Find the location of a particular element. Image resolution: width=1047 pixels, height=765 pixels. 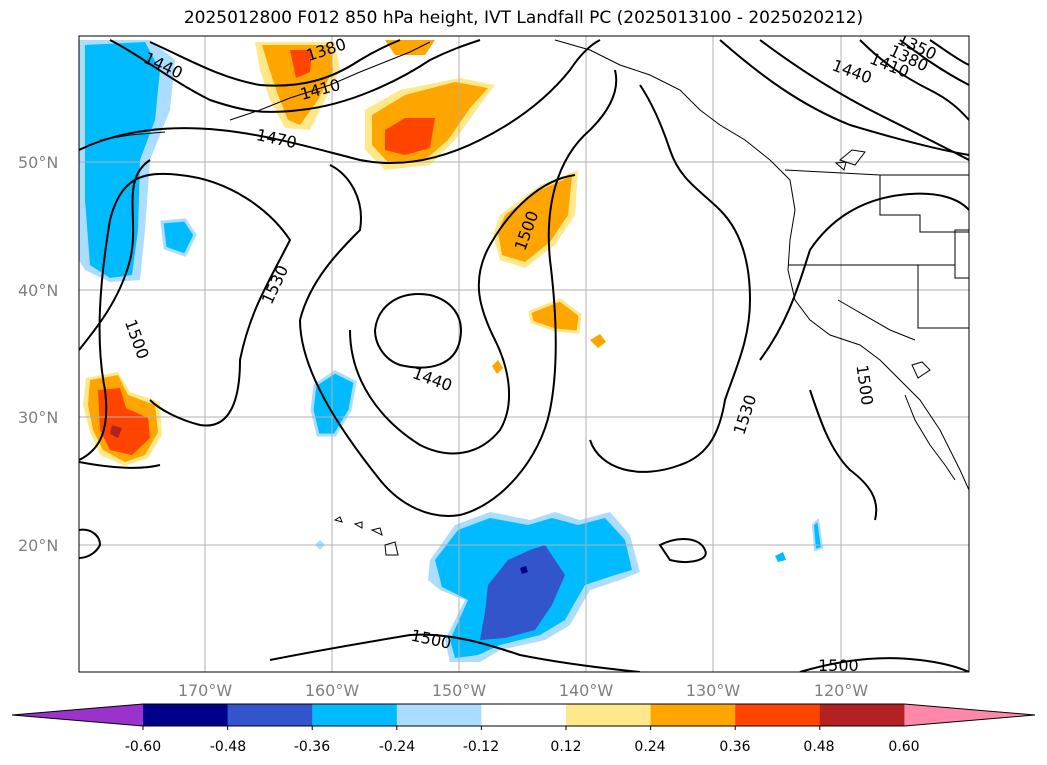

lat-label-20: 20°N is located at coordinates (38, 545).